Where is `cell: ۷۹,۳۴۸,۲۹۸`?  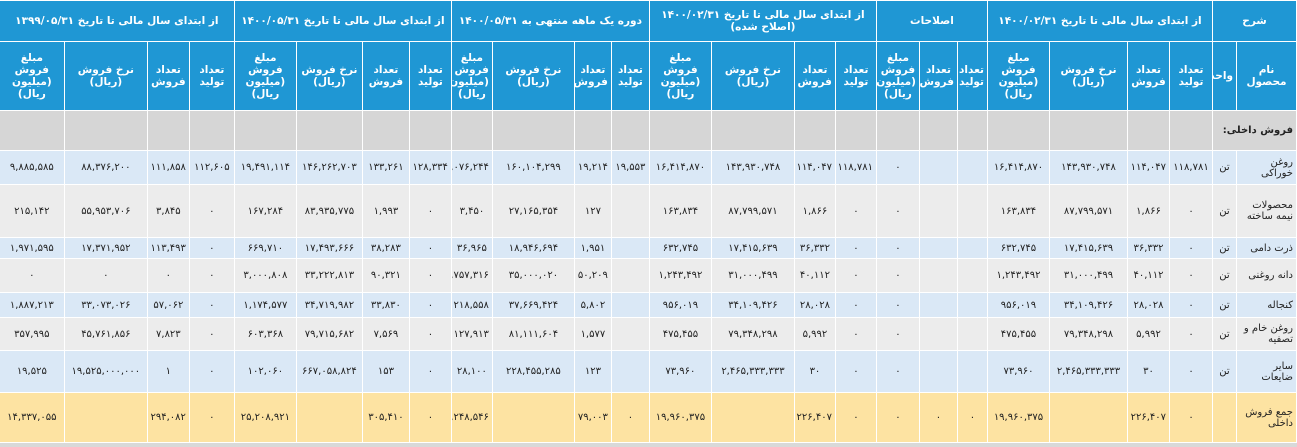 cell: ۷۹,۳۴۸,۲۹۸ is located at coordinates (752, 334).